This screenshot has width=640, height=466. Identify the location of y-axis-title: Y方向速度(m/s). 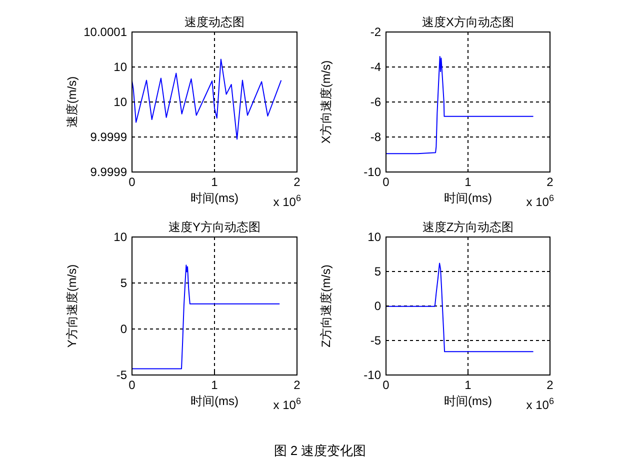
(72, 306).